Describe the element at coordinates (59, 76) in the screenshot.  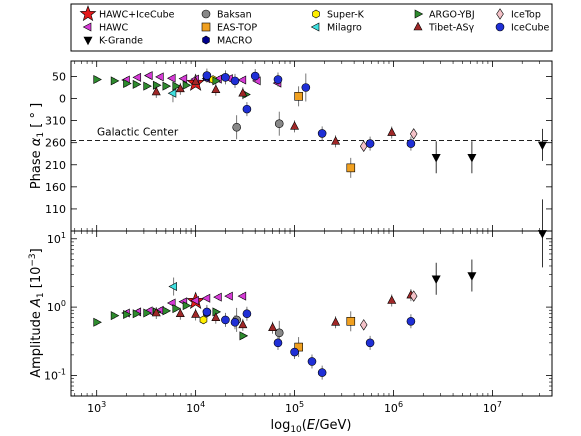
I see `phase-y-tick-label: 50` at that location.